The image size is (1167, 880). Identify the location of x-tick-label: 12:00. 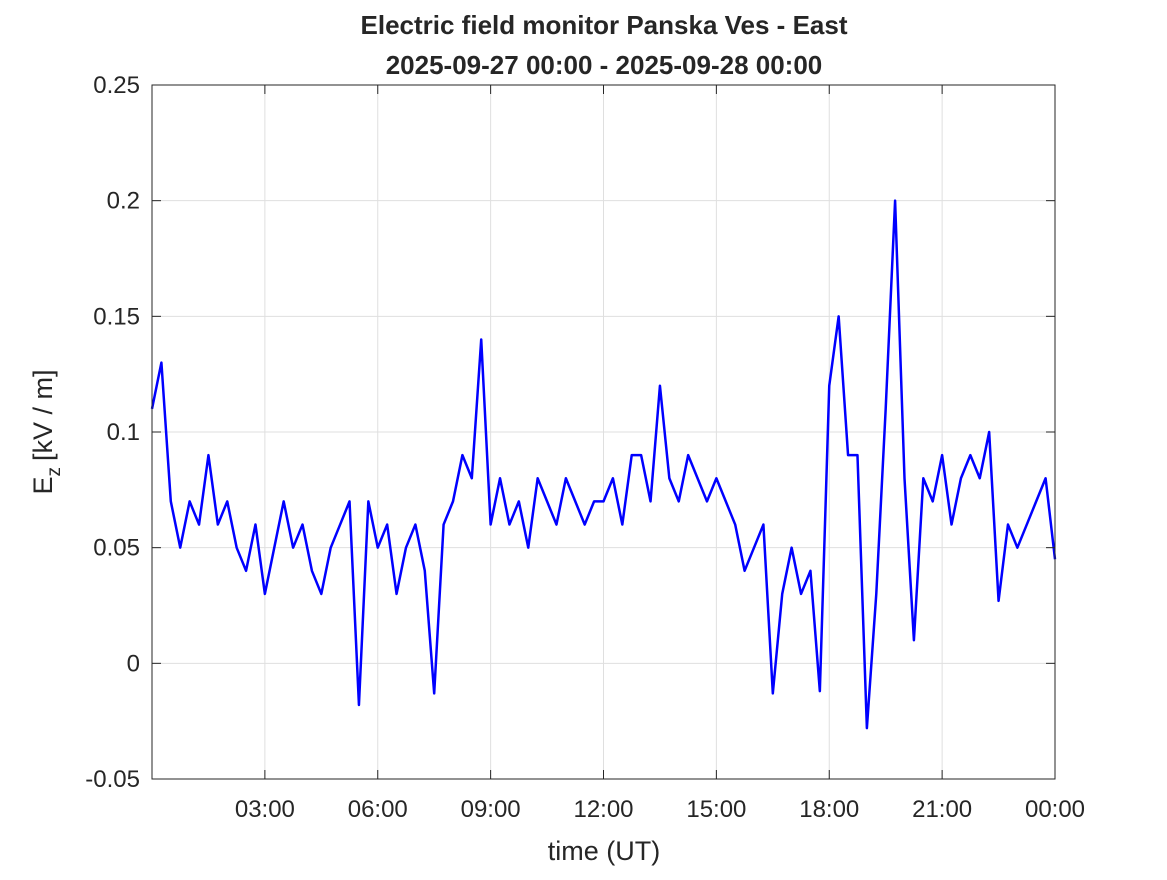
(603, 809).